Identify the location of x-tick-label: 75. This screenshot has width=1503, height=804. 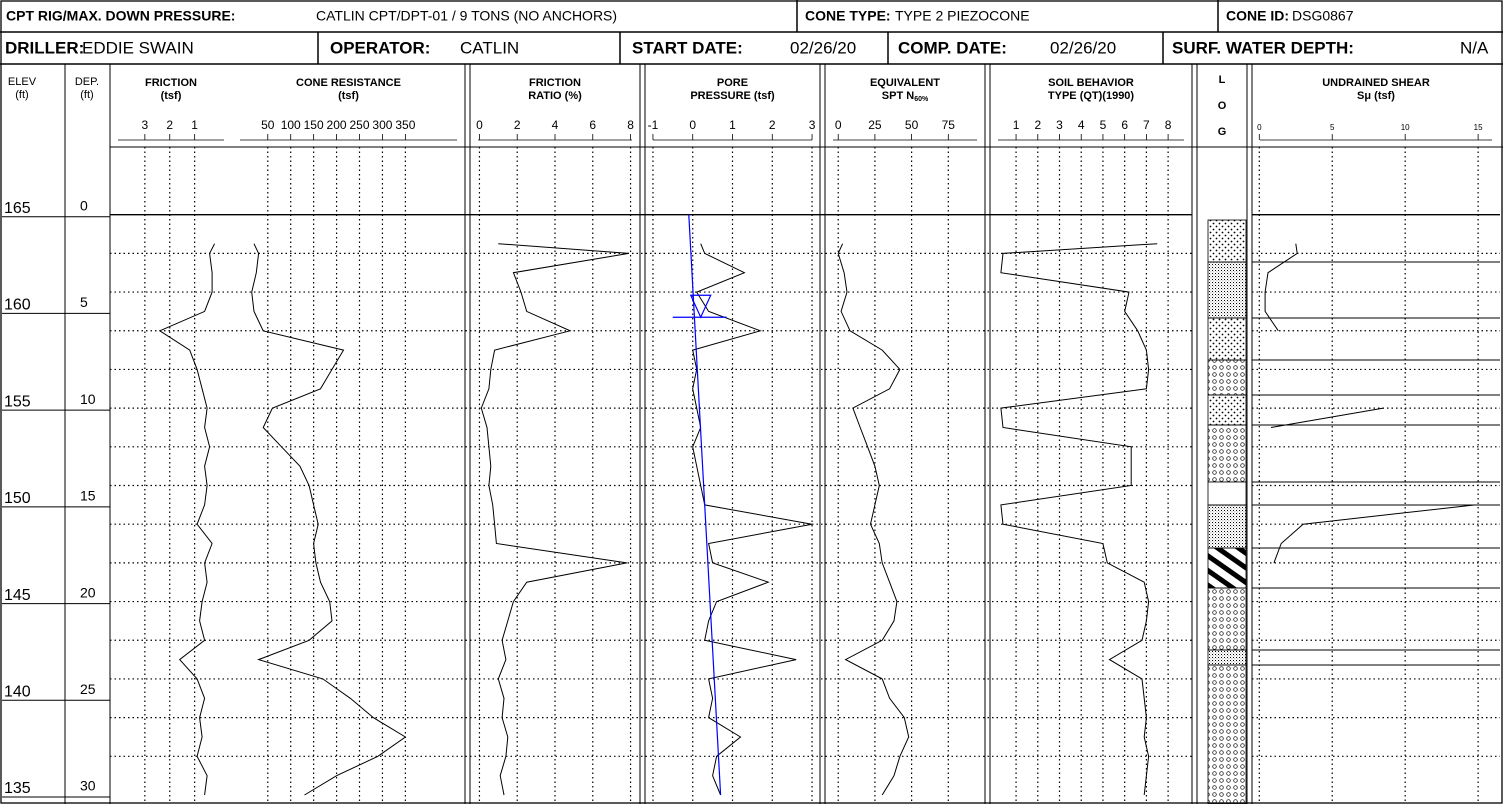
(949, 125).